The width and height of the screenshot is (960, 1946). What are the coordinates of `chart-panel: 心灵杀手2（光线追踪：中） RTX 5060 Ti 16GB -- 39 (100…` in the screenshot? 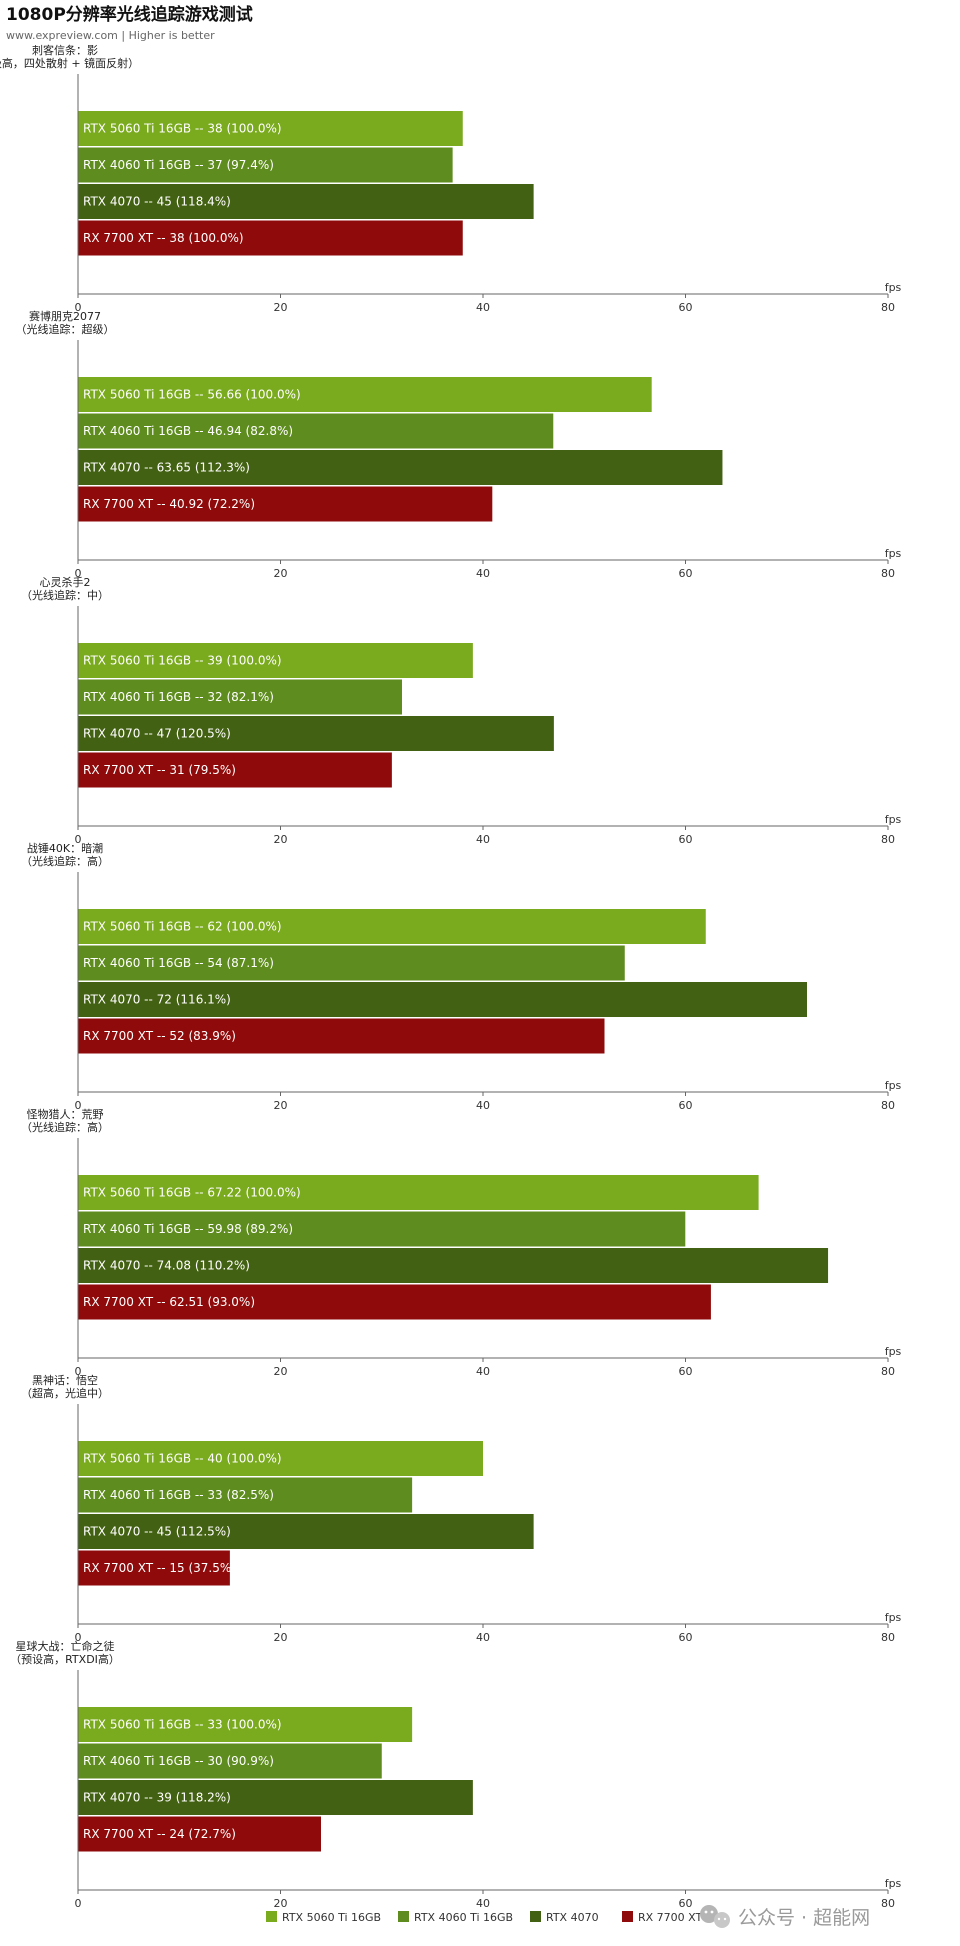 It's located at (461, 710).